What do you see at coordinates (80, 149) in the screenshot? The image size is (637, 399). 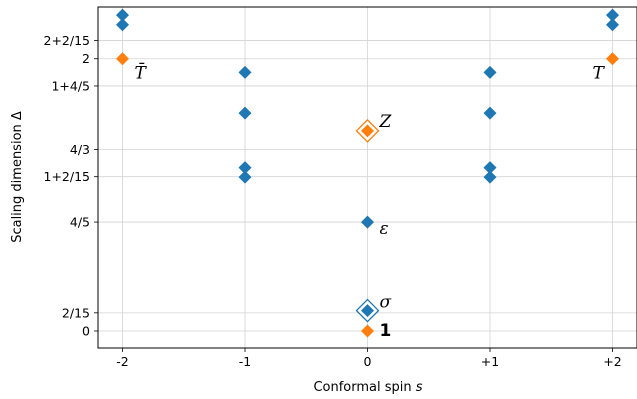 I see `y-tick-label: 4/3` at bounding box center [80, 149].